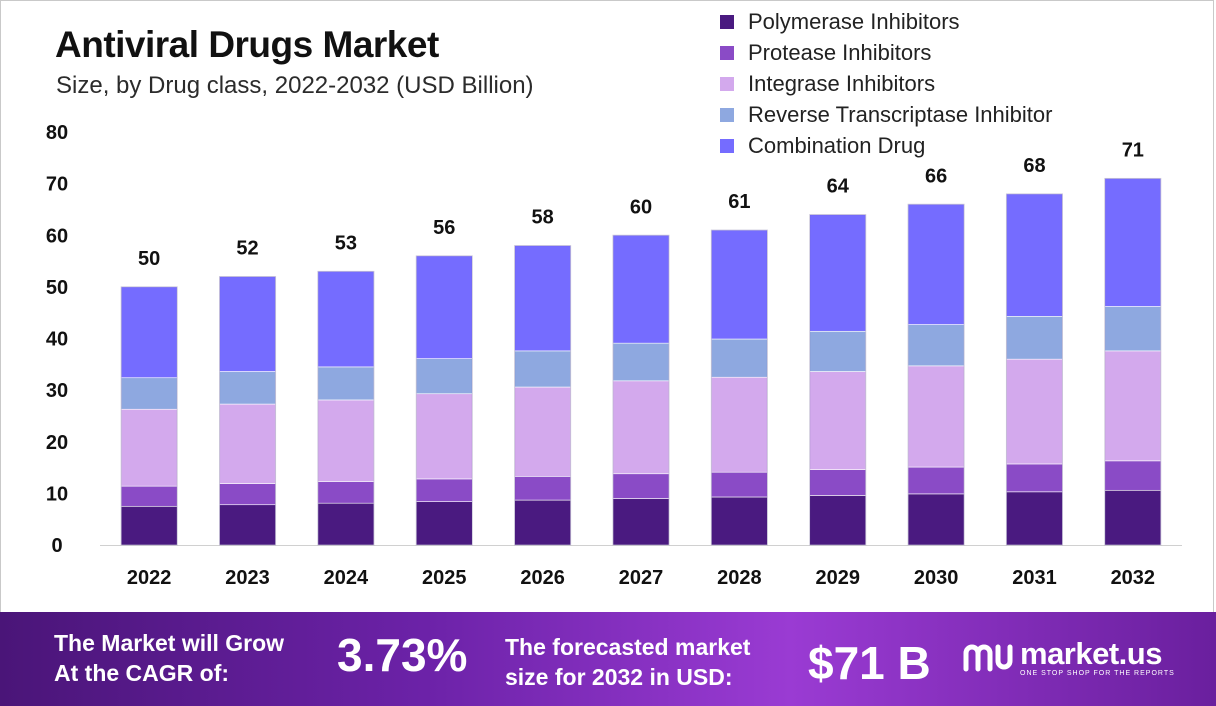 Image resolution: width=1216 pixels, height=706 pixels. I want to click on x-tick-label: 2030, so click(936, 578).